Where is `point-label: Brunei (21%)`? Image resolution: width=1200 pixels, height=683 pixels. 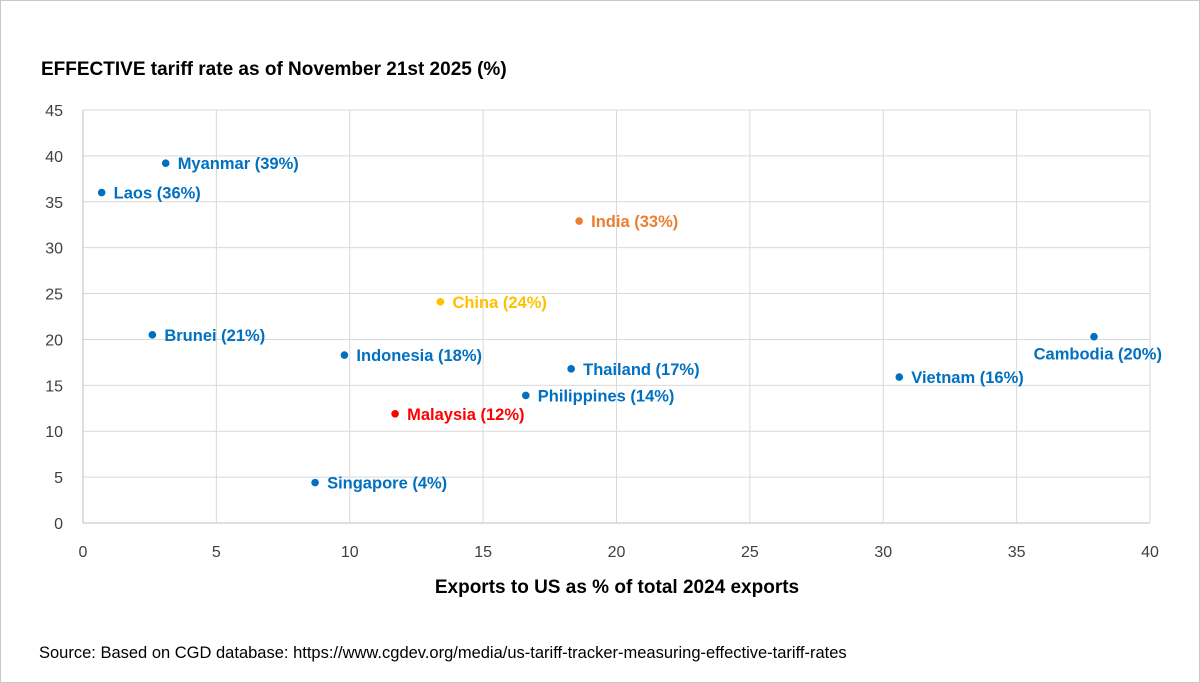
point-label: Brunei (21%) is located at coordinates (214, 336).